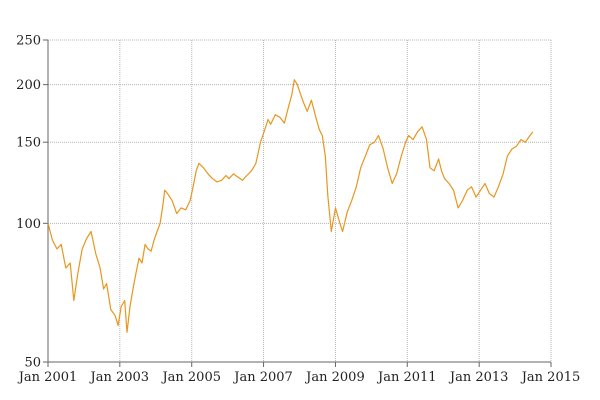 The image size is (600, 400). What do you see at coordinates (28, 85) in the screenshot?
I see `y-tick-label: 200` at bounding box center [28, 85].